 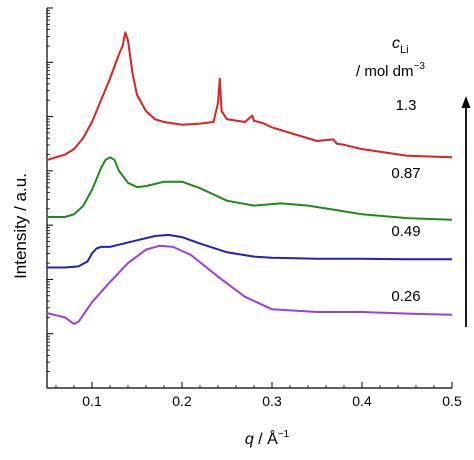 I want to click on series-label-1_3: 1.3, so click(x=406, y=105).